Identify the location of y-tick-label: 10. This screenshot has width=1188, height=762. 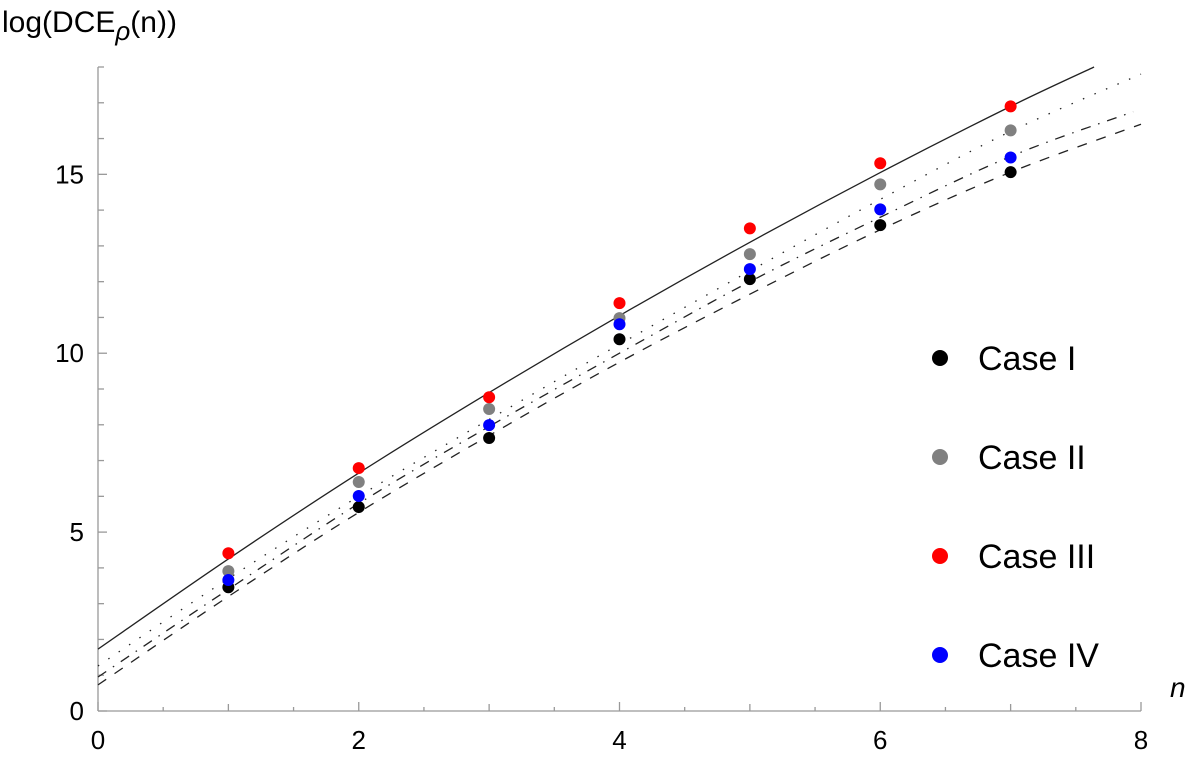
(69, 353).